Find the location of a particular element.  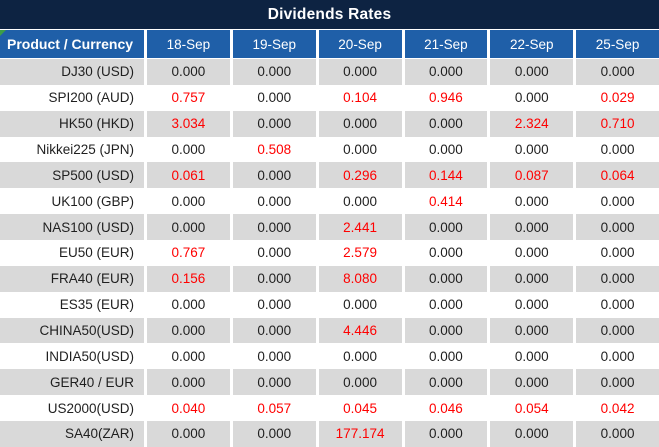

product-cell: Nikkei225 (JPN) is located at coordinates (72, 149).